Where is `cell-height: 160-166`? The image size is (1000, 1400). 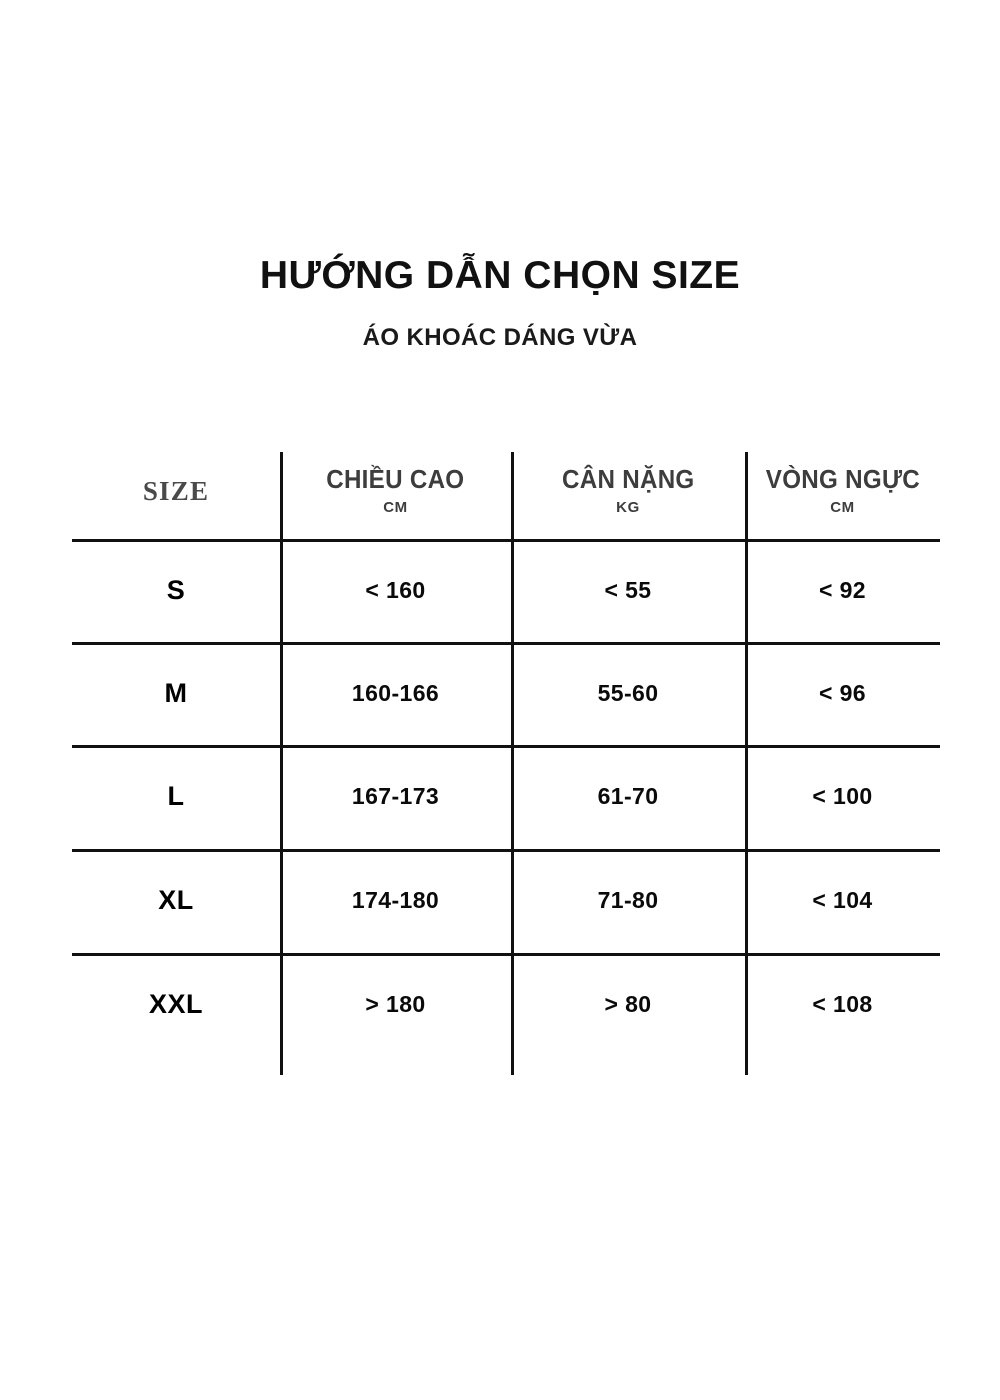 cell-height: 160-166 is located at coordinates (395, 693).